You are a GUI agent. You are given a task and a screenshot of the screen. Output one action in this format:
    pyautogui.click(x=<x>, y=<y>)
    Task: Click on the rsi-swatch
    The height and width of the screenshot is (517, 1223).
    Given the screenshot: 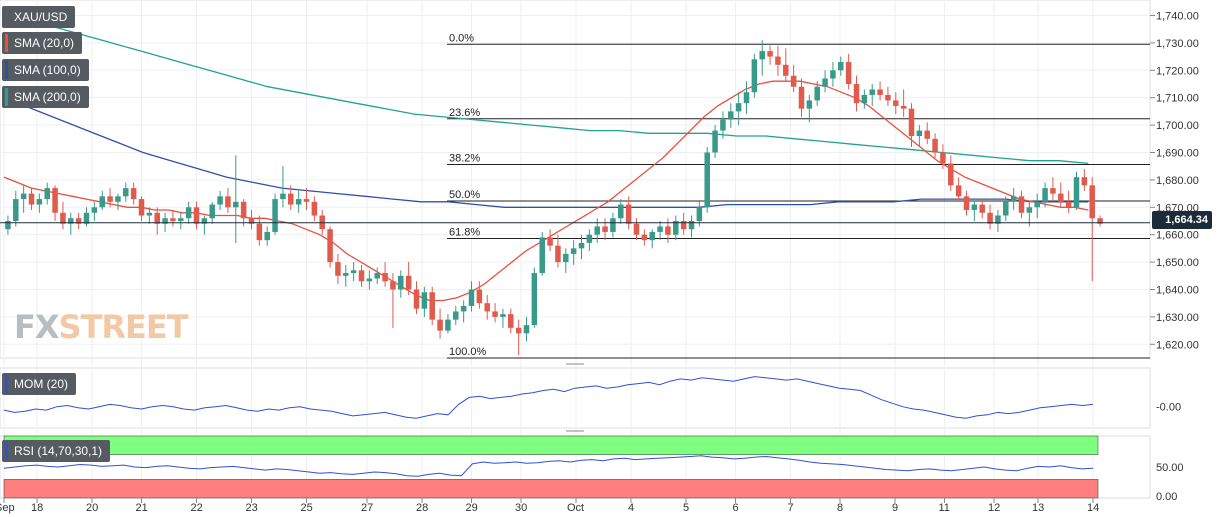 What is the action you would take?
    pyautogui.click(x=6, y=451)
    